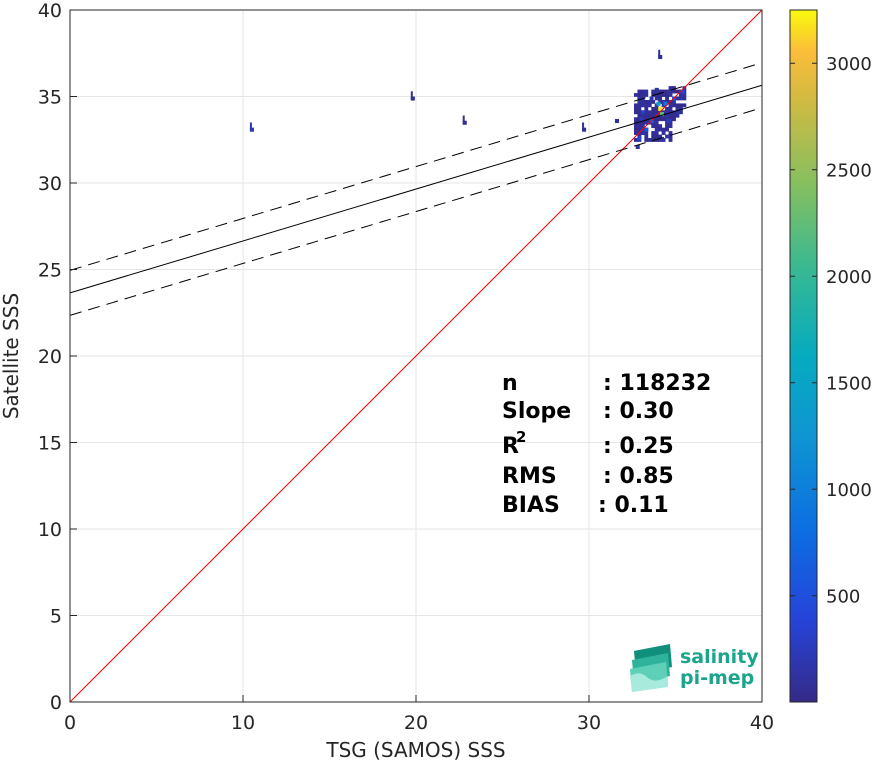 This screenshot has width=879, height=767. Describe the element at coordinates (633, 505) in the screenshot. I see `stat-value: : 0.11` at that location.